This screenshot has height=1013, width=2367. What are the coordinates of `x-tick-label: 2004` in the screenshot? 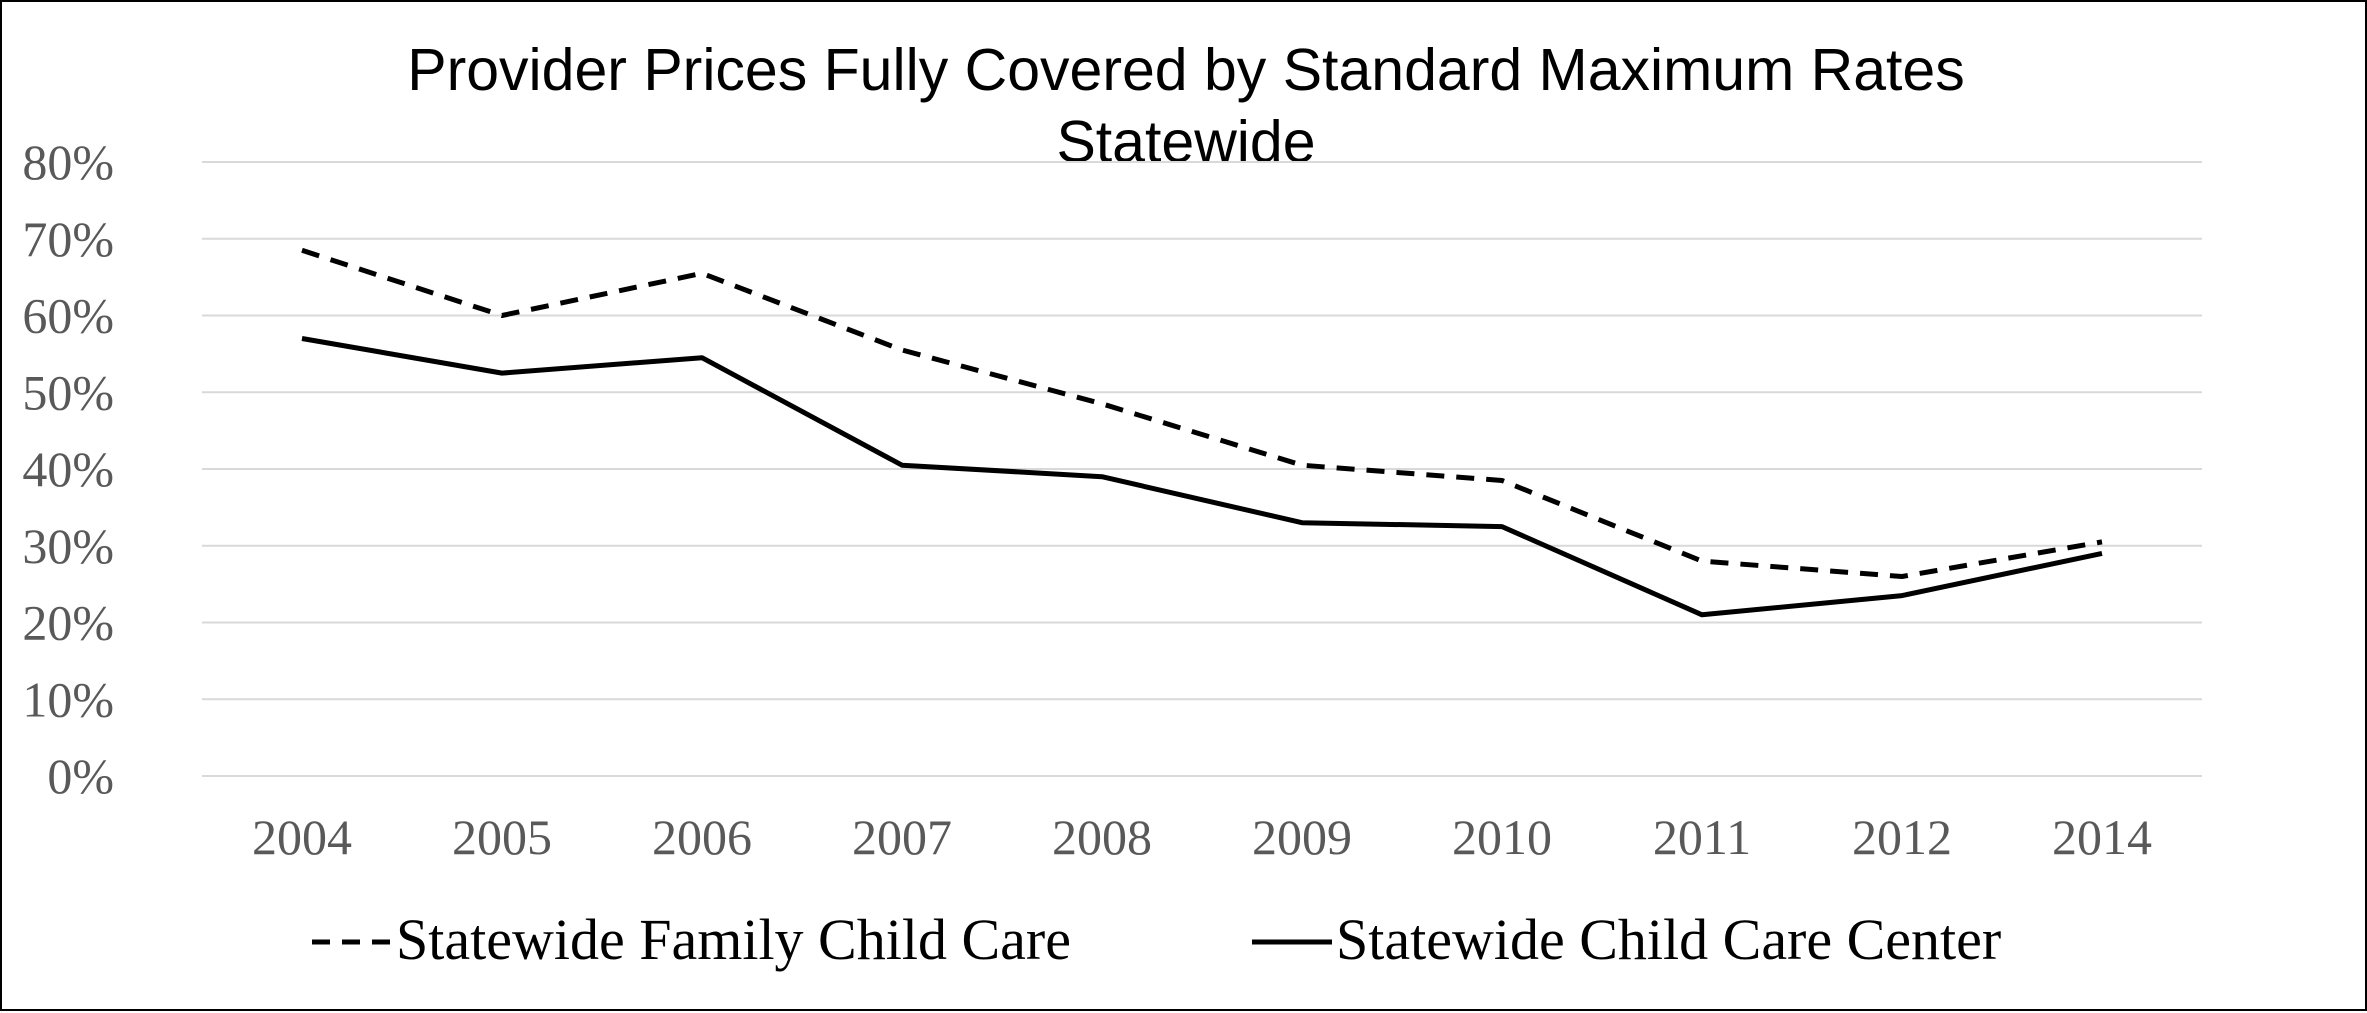 It's located at (302, 837).